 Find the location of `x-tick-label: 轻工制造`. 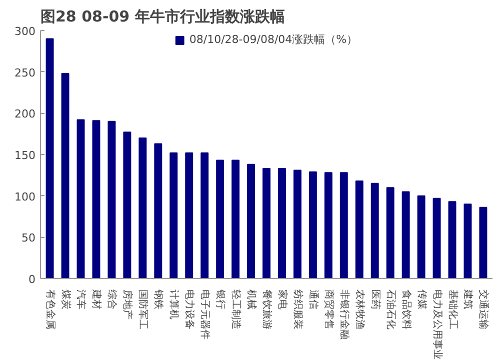

x-tick-label: 轻工制造 is located at coordinates (236, 310).